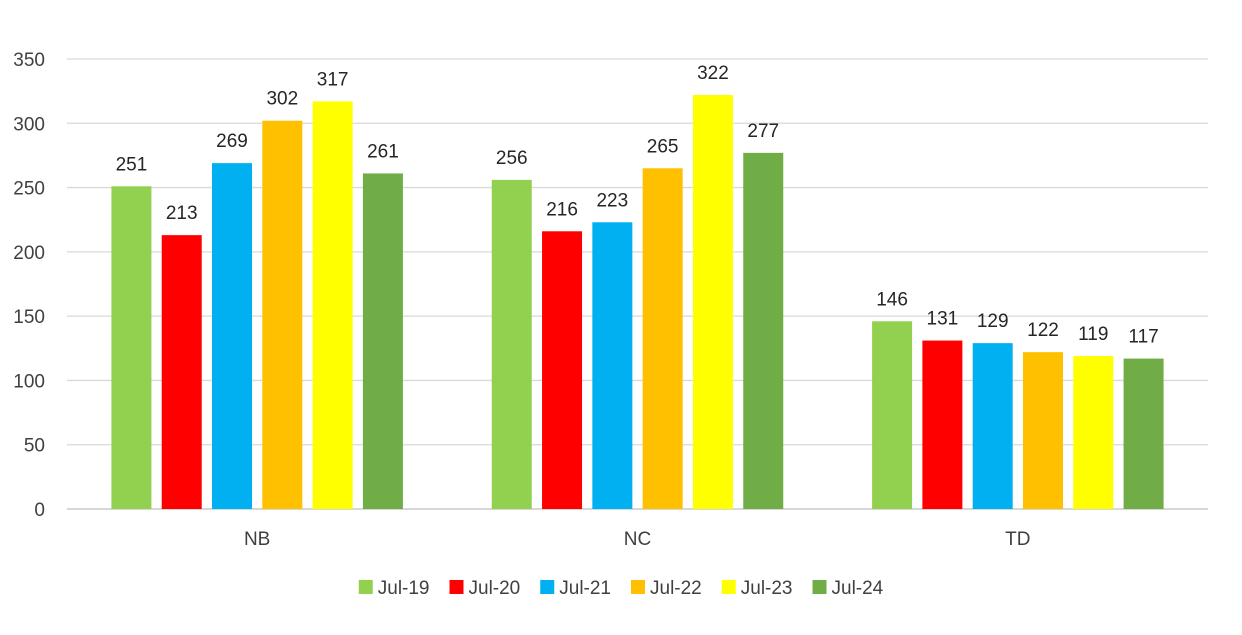 The width and height of the screenshot is (1242, 635). I want to click on legend-label: Jul-24, so click(858, 588).